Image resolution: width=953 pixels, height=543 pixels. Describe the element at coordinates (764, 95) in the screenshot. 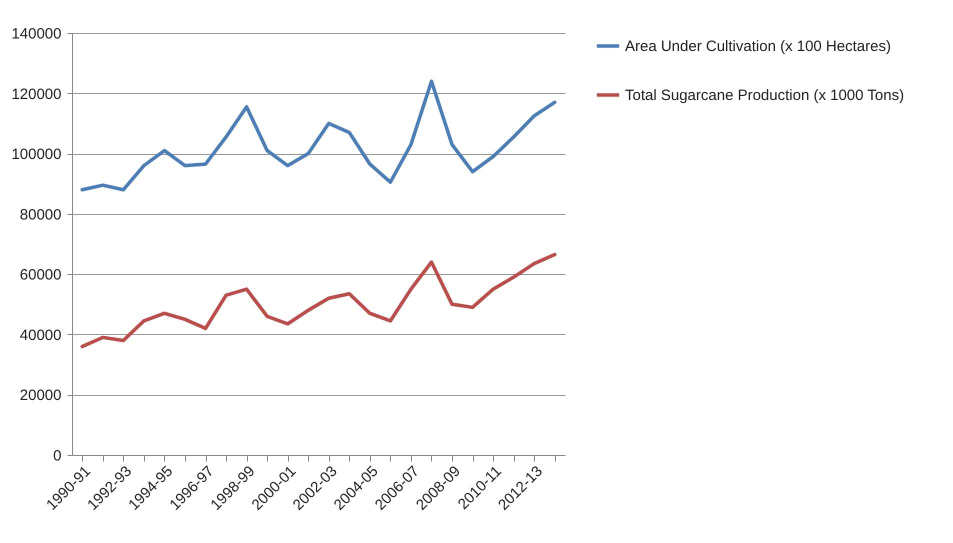

I see `legend-label: Total Sugarcane Production (x 1000 Tons)` at that location.